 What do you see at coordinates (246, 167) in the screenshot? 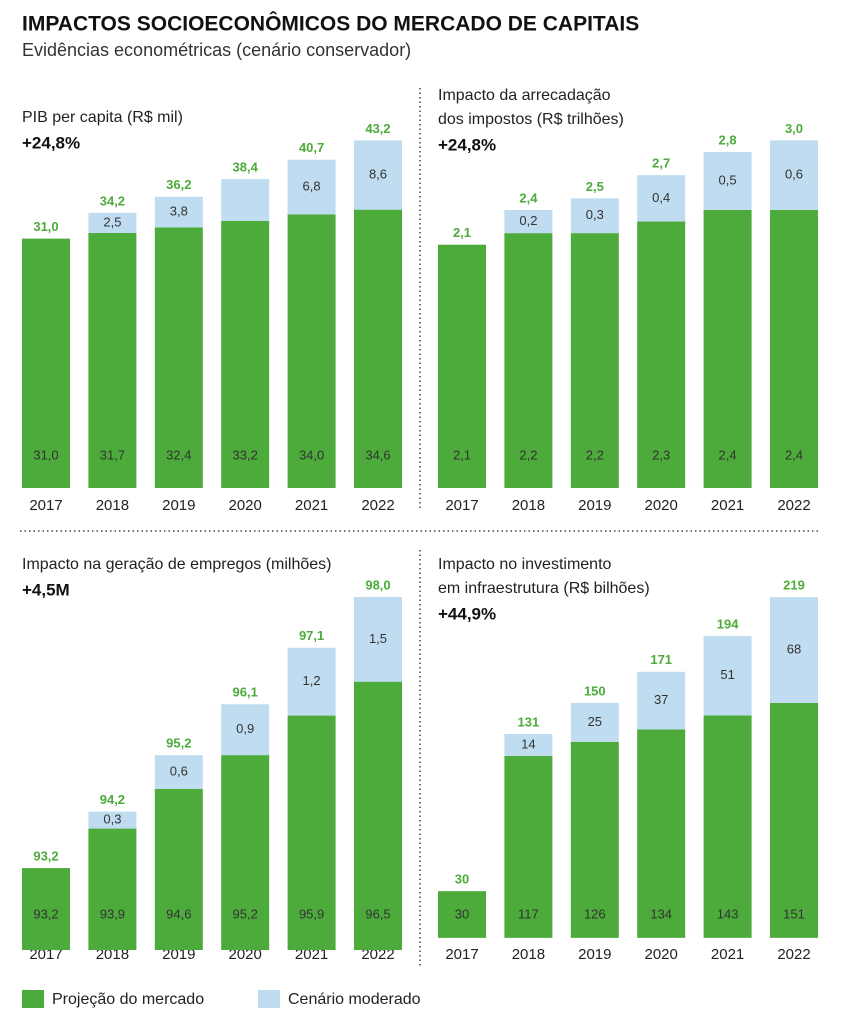
I see `total-label: 38,4` at bounding box center [246, 167].